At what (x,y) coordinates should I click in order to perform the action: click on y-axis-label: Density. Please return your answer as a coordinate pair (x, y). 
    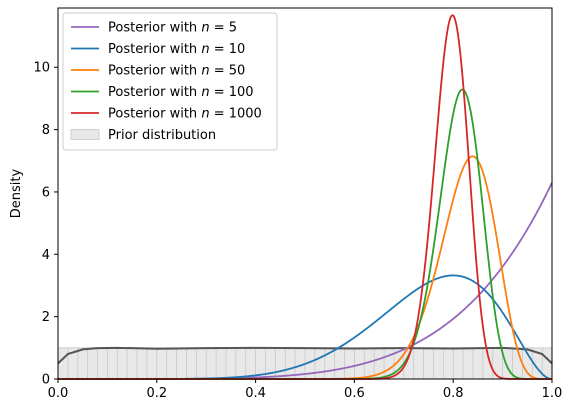
    Looking at the image, I should click on (16, 193).